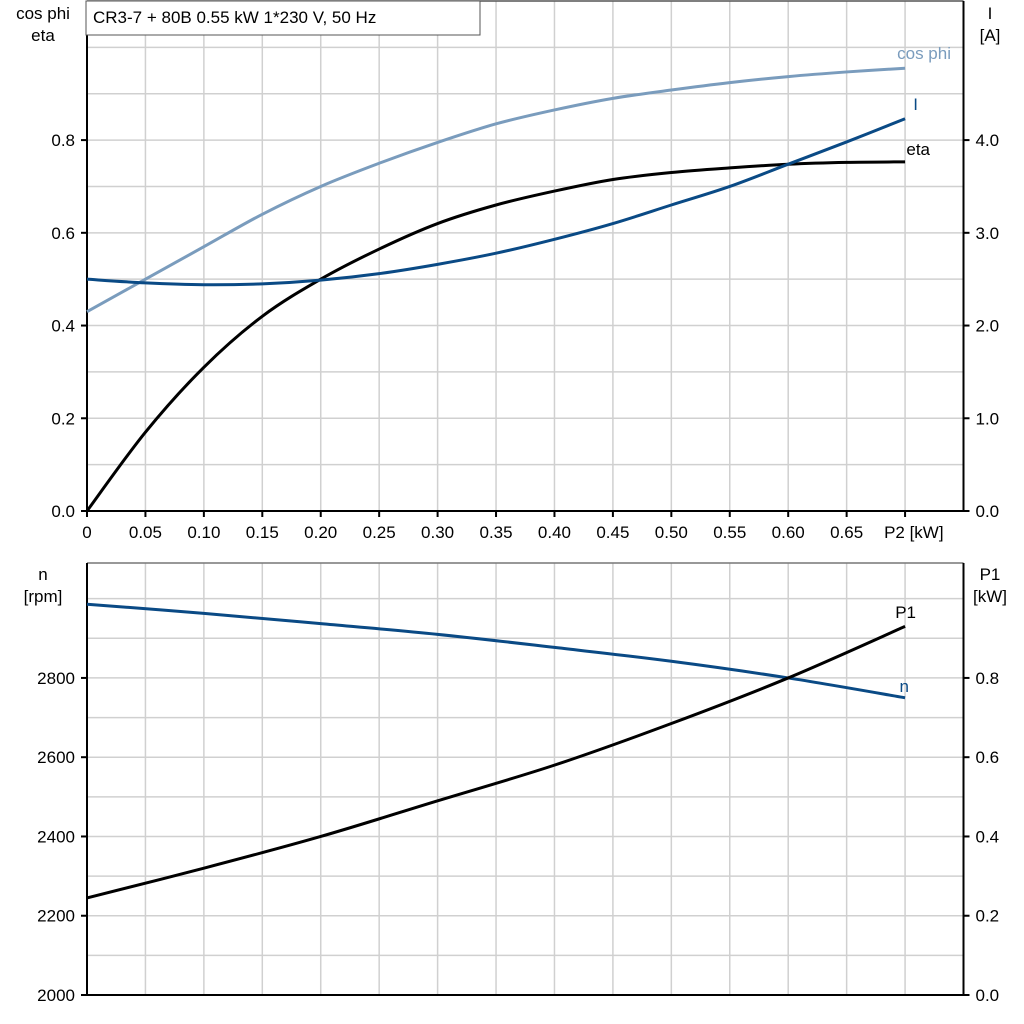 The width and height of the screenshot is (1024, 1024). What do you see at coordinates (437, 532) in the screenshot?
I see `x-tick-label: 0.30` at bounding box center [437, 532].